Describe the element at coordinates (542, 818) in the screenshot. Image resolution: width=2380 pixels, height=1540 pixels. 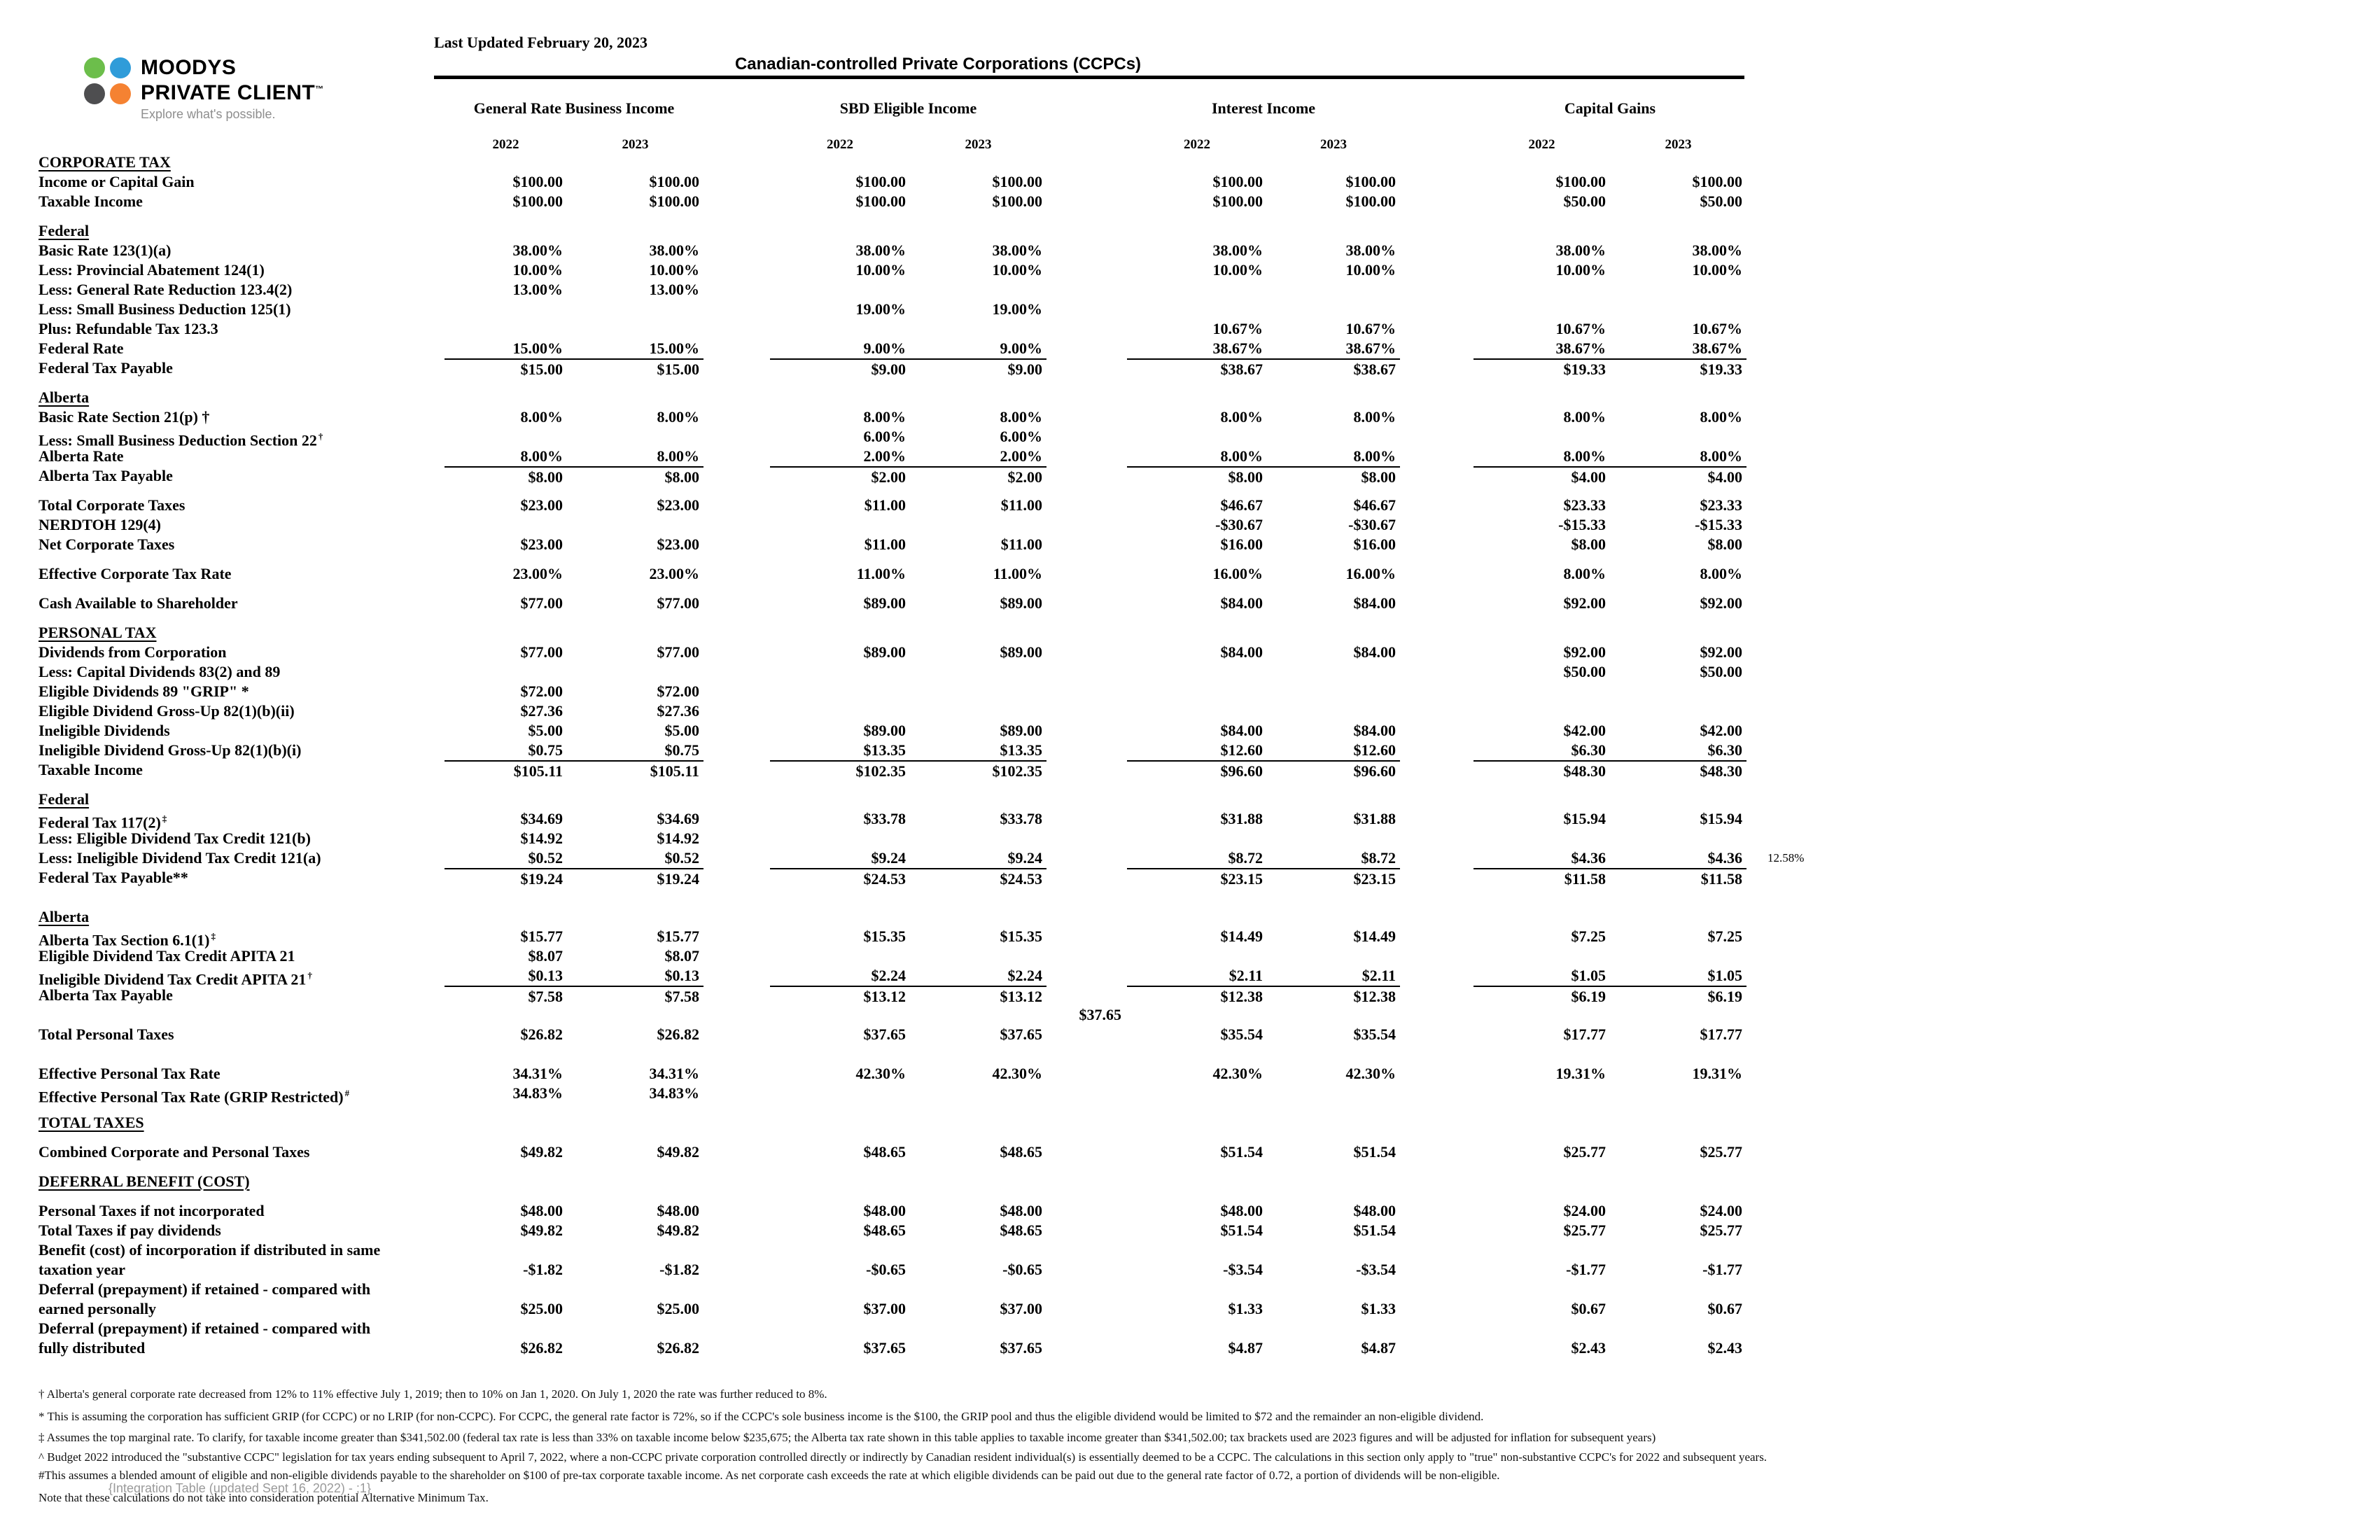
I see `value-cell: $34.69` at that location.